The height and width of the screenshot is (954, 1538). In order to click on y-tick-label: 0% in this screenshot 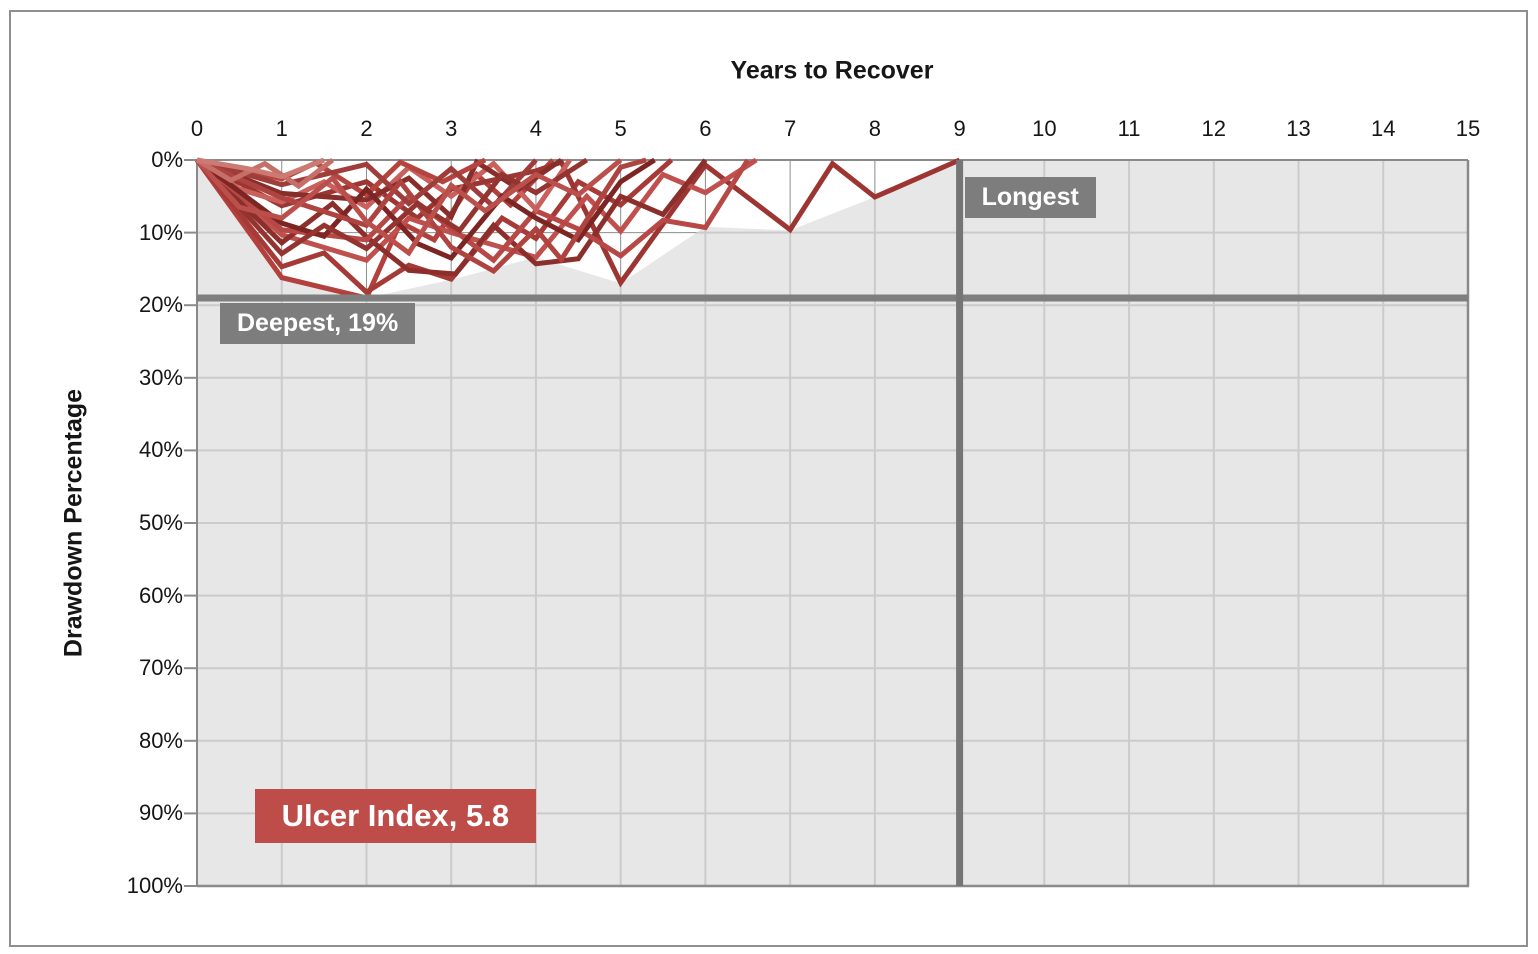, I will do `click(167, 159)`.